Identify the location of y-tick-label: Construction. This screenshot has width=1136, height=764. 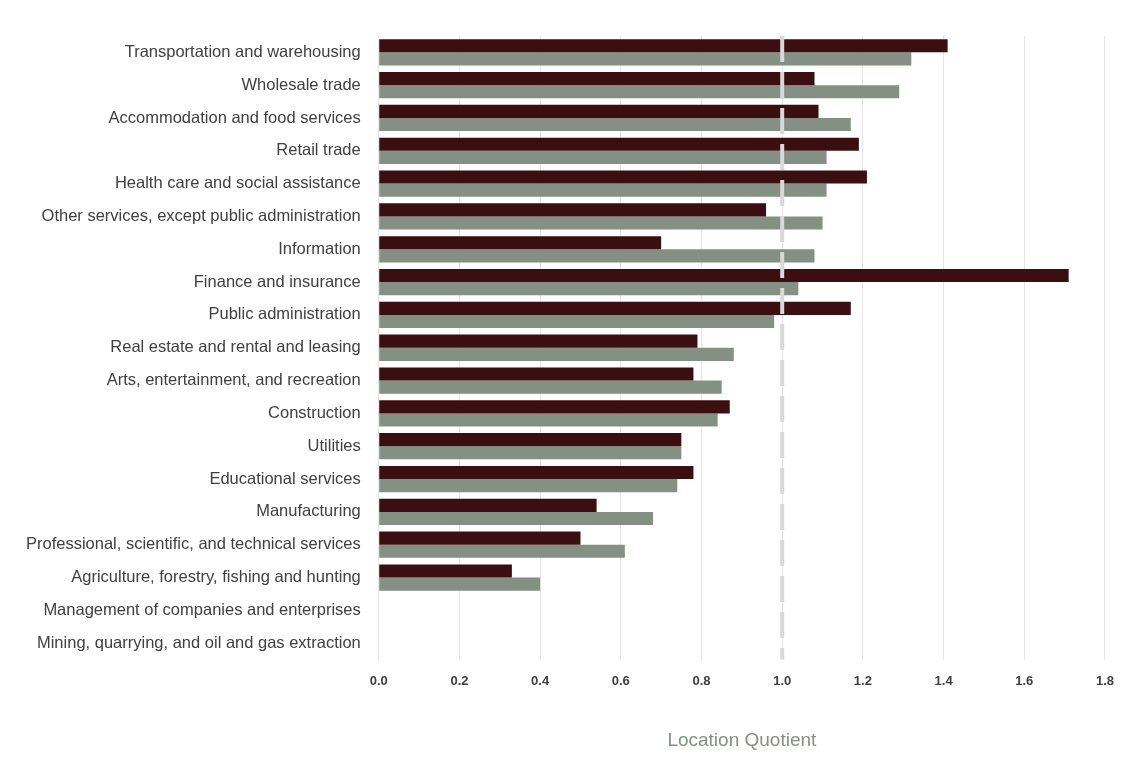
(314, 411).